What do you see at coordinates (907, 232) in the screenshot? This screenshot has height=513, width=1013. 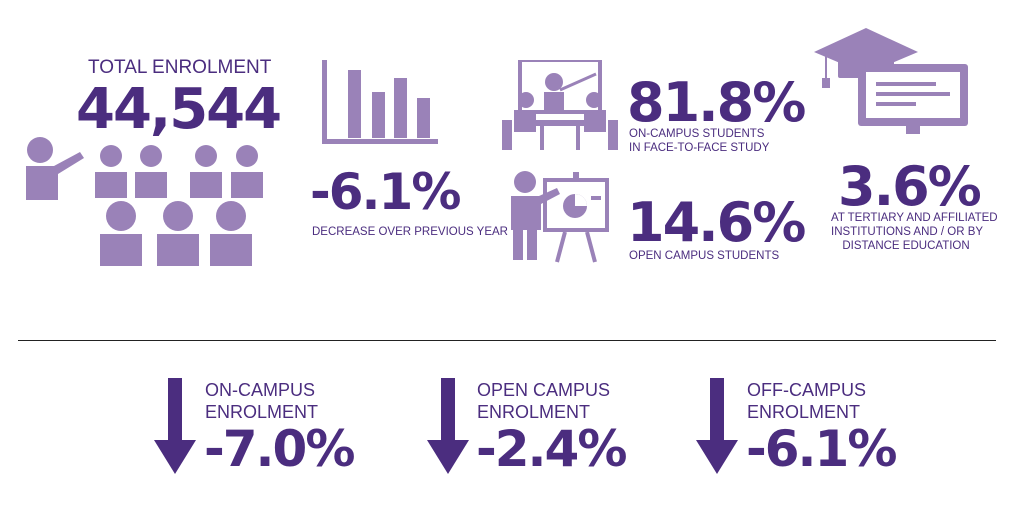 I see `tertiary-caption-2: INSTITUTIONS AND / OR BY` at bounding box center [907, 232].